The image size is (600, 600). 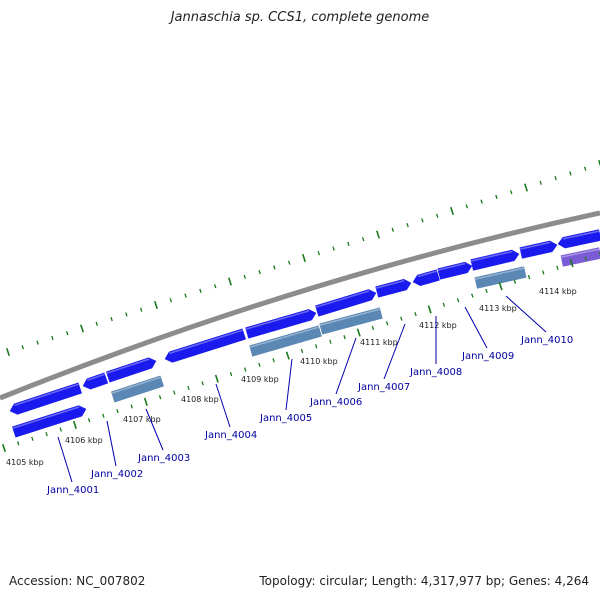 What do you see at coordinates (84, 440) in the screenshot?
I see `kbp-label: 4106 kbp` at bounding box center [84, 440].